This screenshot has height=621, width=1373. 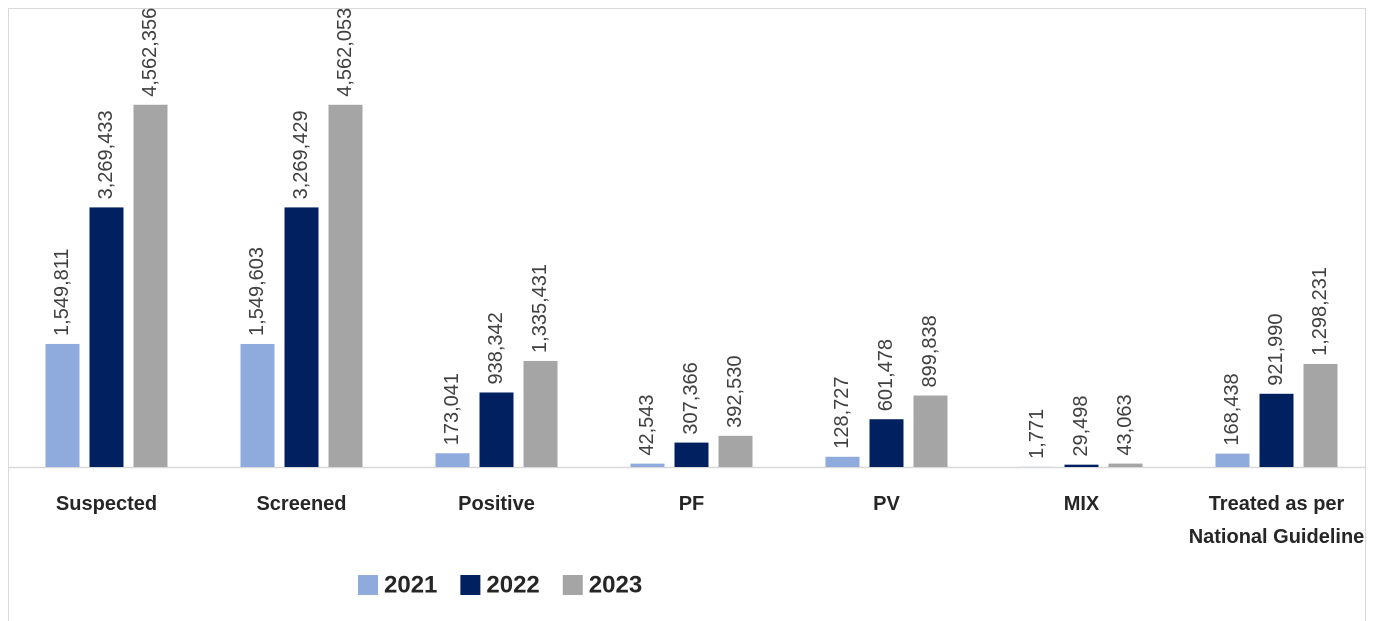 What do you see at coordinates (1081, 425) in the screenshot?
I see `value-label: 29,498` at bounding box center [1081, 425].